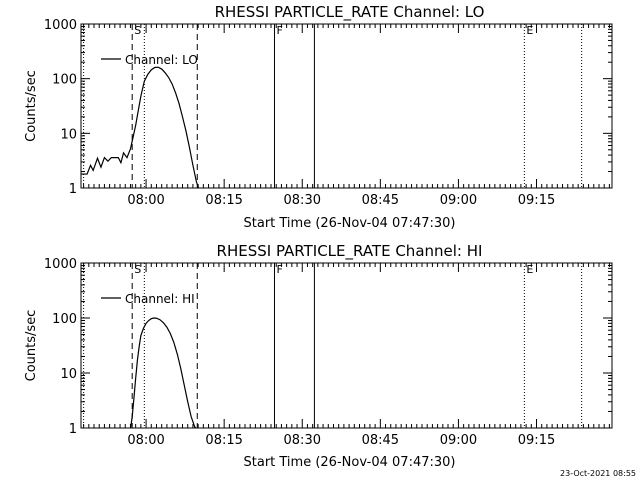 This screenshot has width=640, height=484. I want to click on legend-label: Channel: LO, so click(161, 60).